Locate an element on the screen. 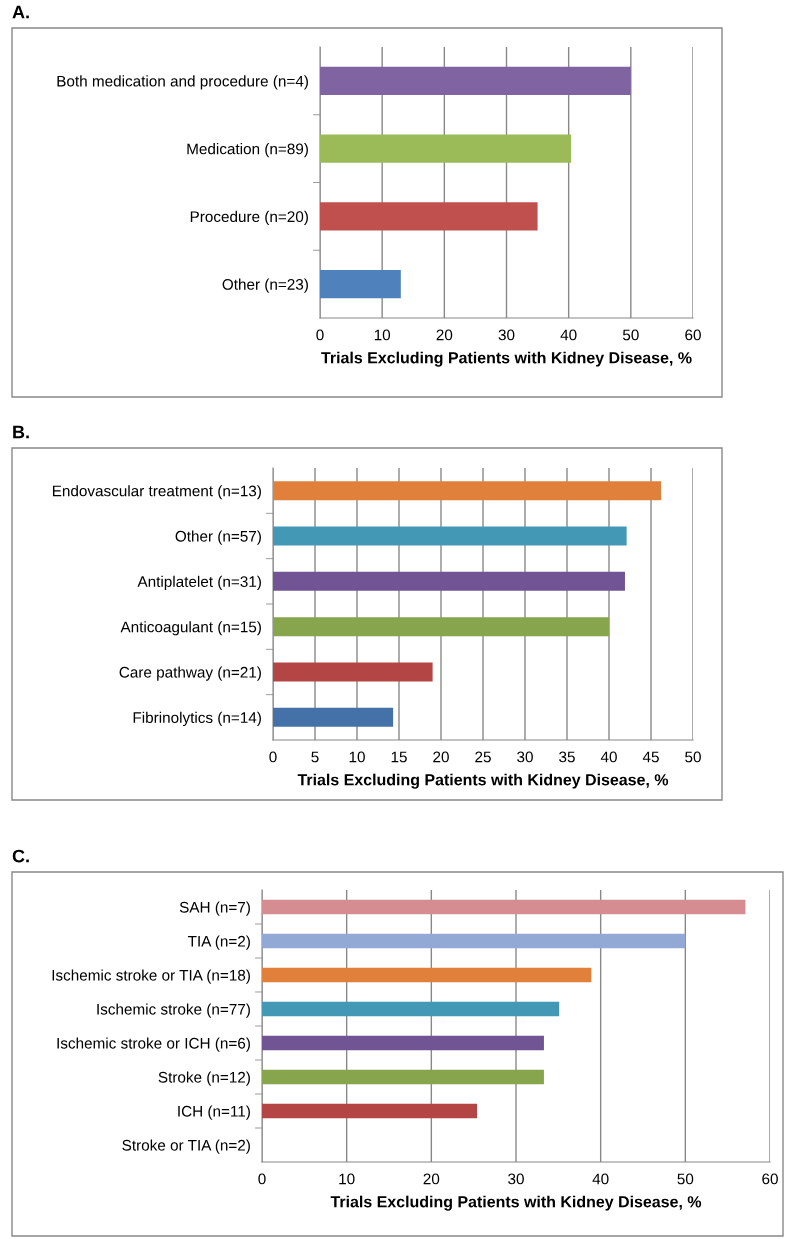 Image resolution: width=785 pixels, height=1239 pixels. y-tick-label: Other (n=57) is located at coordinates (218, 537).